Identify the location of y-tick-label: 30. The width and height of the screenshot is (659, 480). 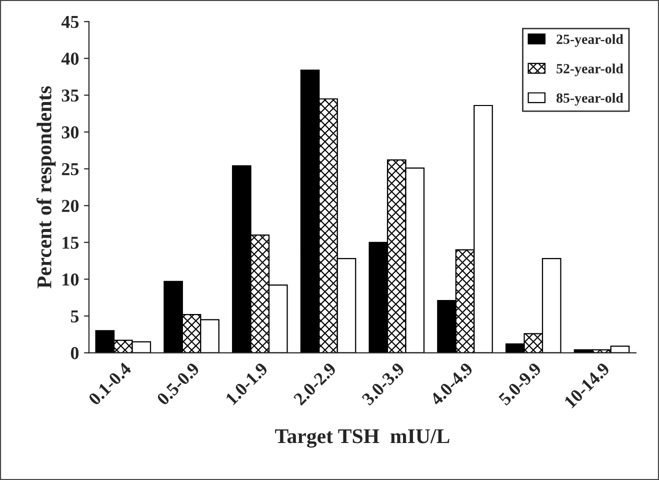
(70, 132).